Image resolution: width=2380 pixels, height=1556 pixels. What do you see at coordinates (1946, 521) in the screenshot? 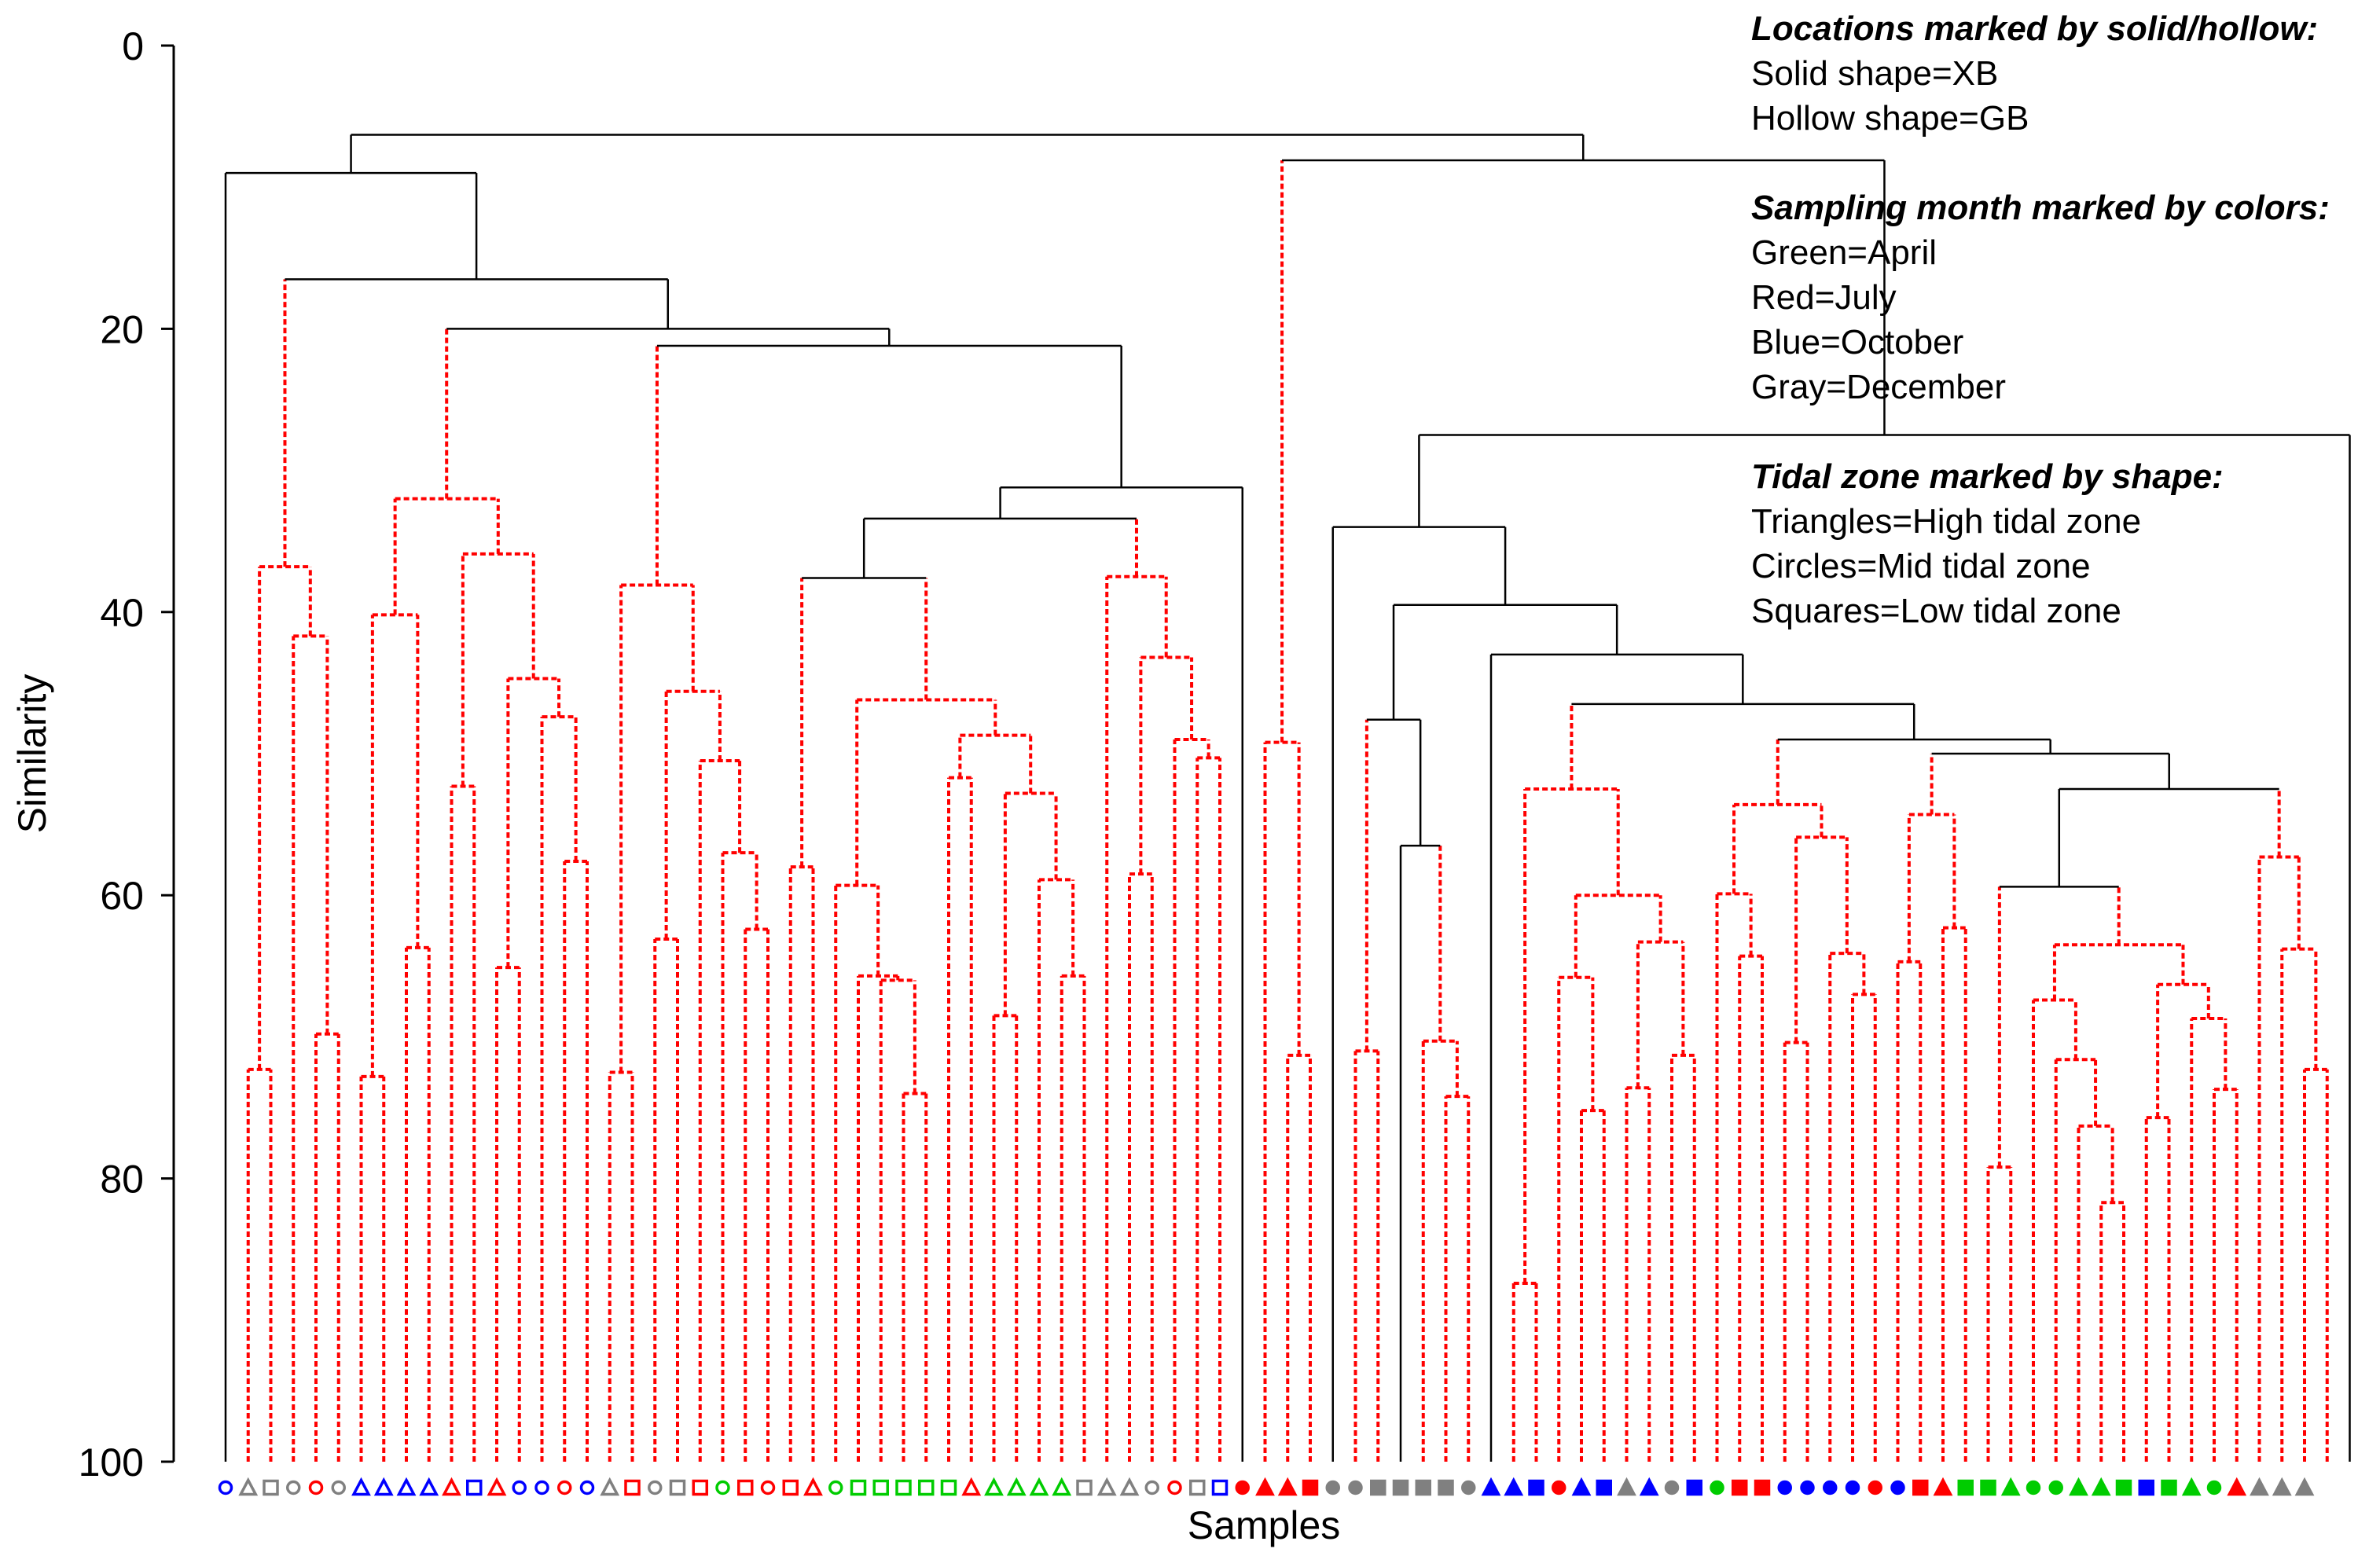
I see `legend-entry: Triangles=High tidal zone` at bounding box center [1946, 521].